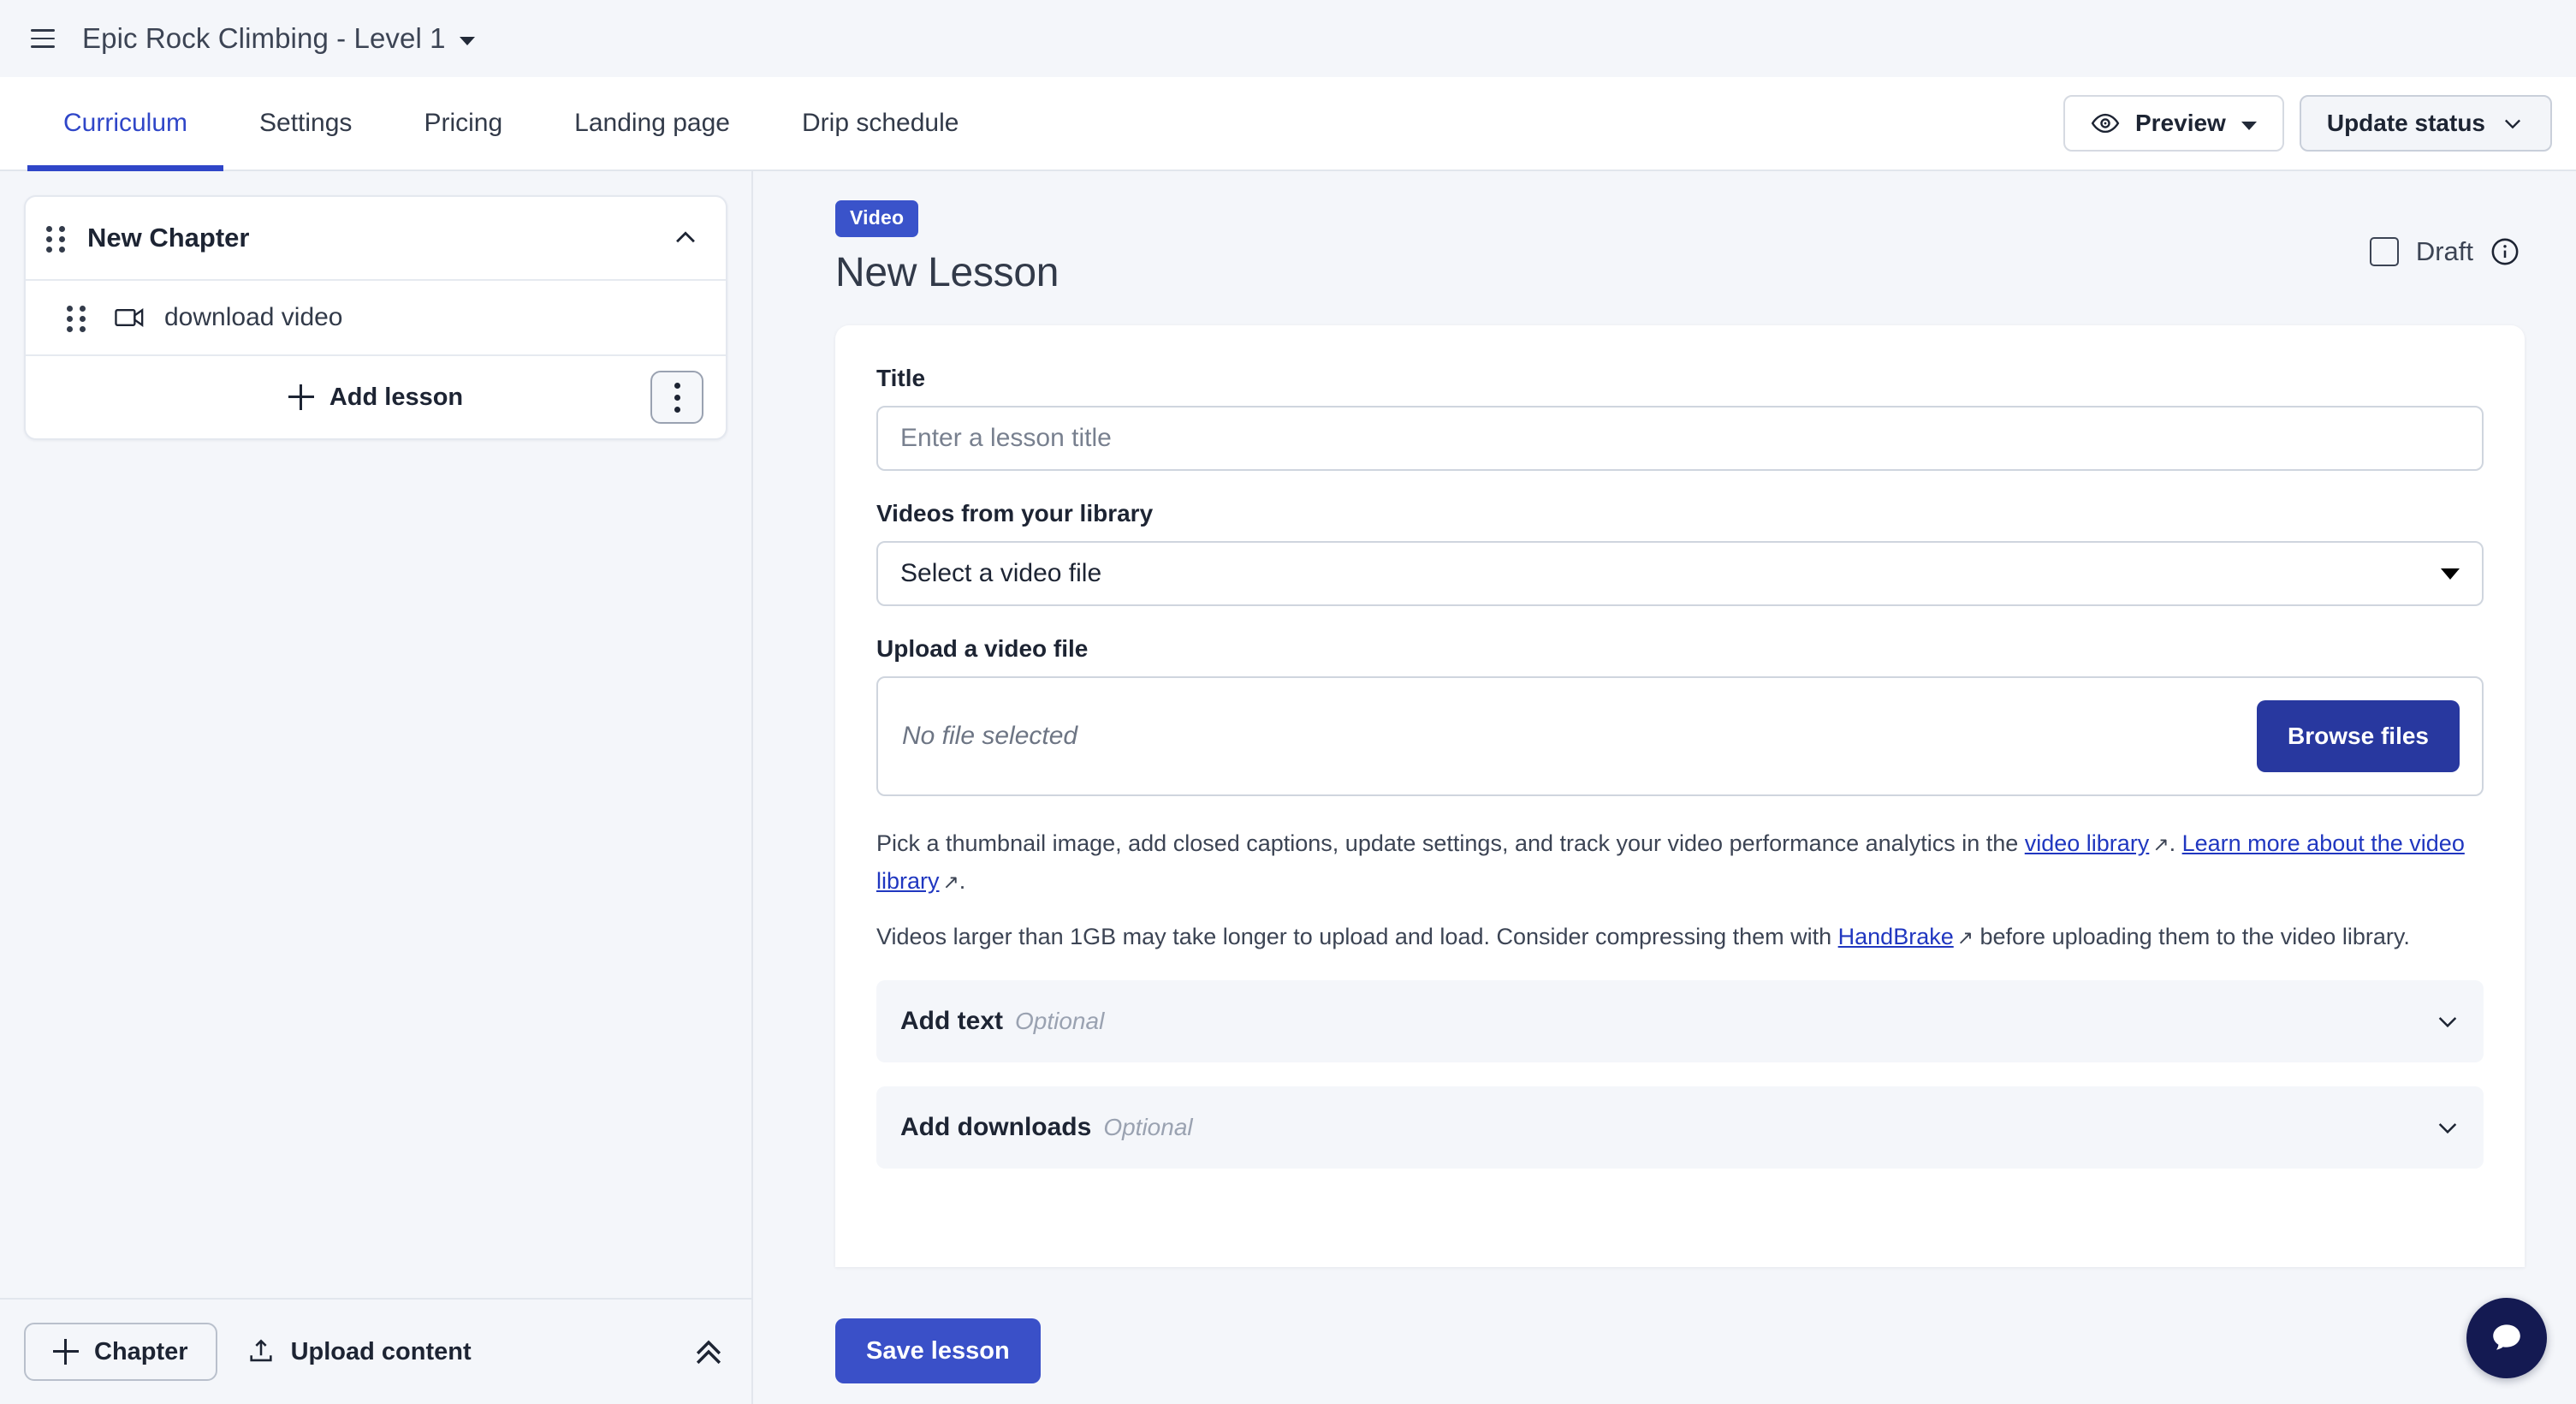 The image size is (2576, 1404). I want to click on chapter-name: New Chapter, so click(168, 238).